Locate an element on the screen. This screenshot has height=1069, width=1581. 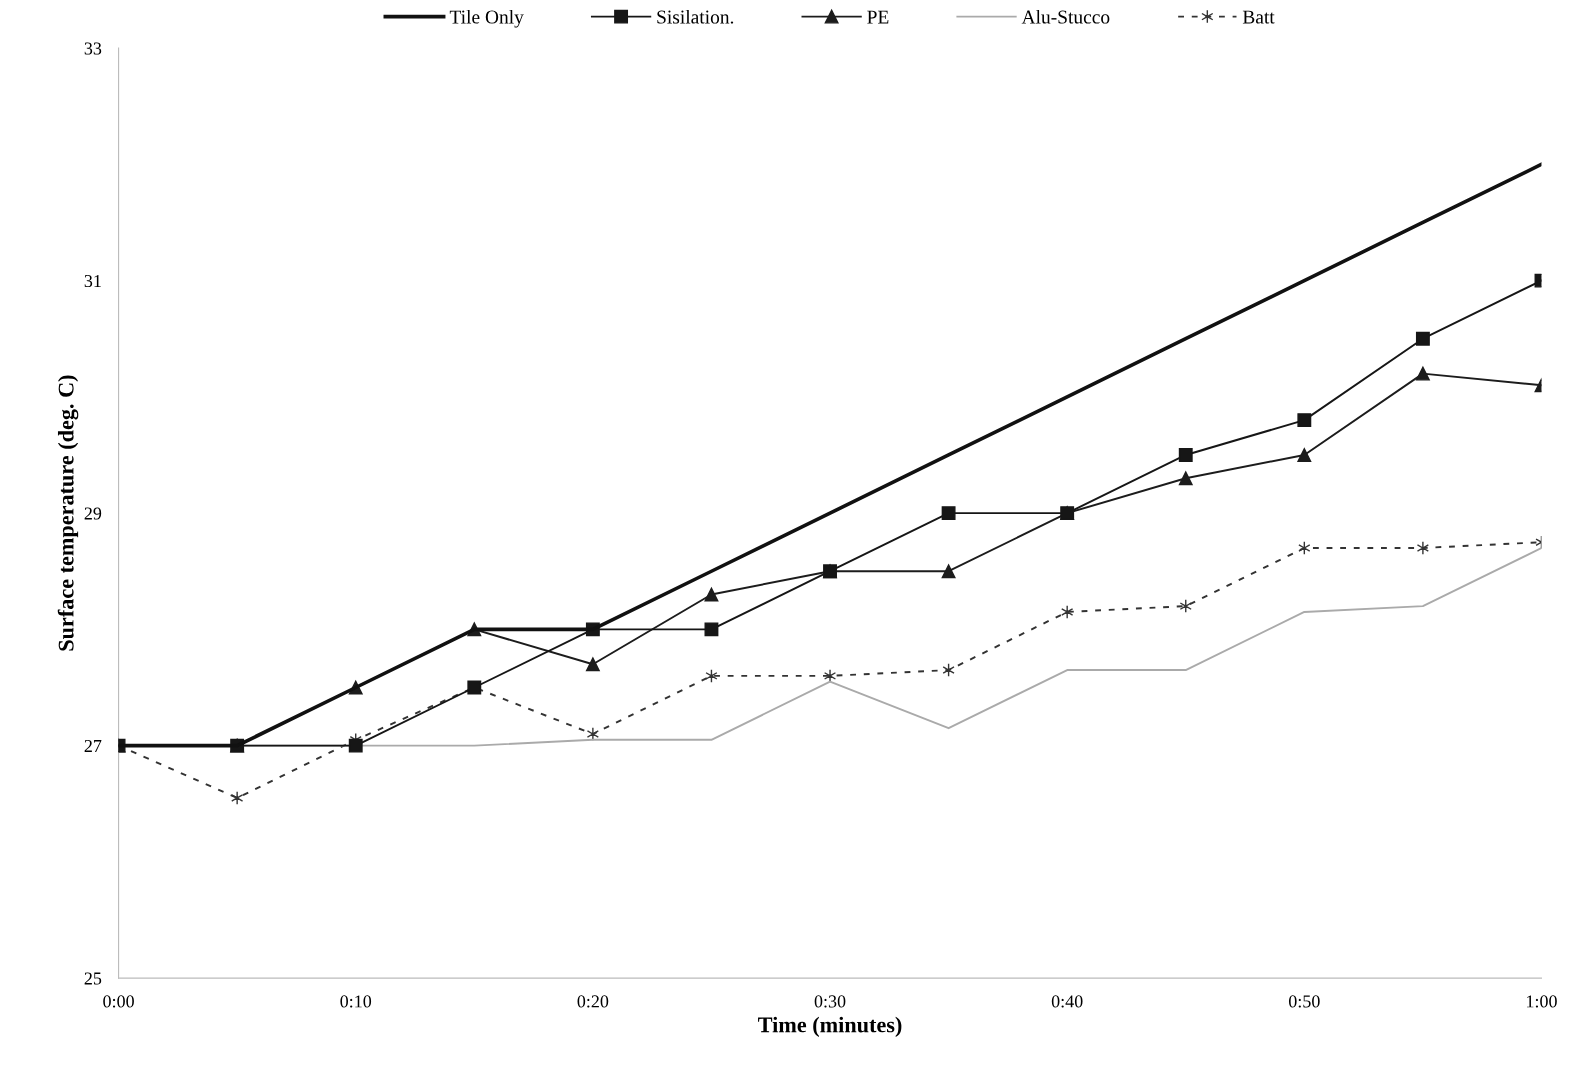
x-tick-label: 1:00 is located at coordinates (1542, 1001).